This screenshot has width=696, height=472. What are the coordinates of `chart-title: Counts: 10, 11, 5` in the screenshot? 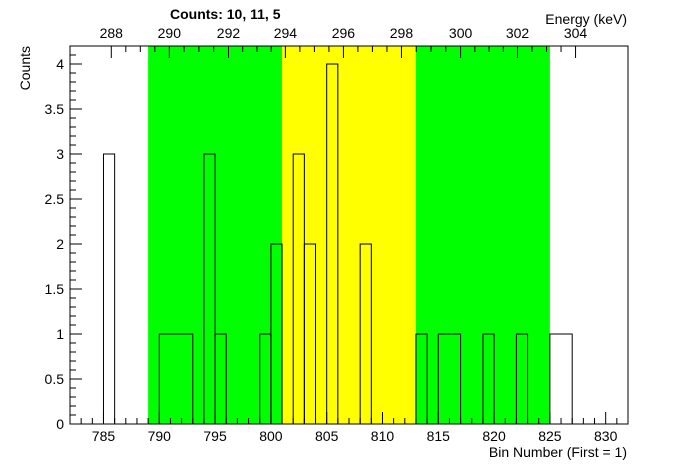 It's located at (225, 14).